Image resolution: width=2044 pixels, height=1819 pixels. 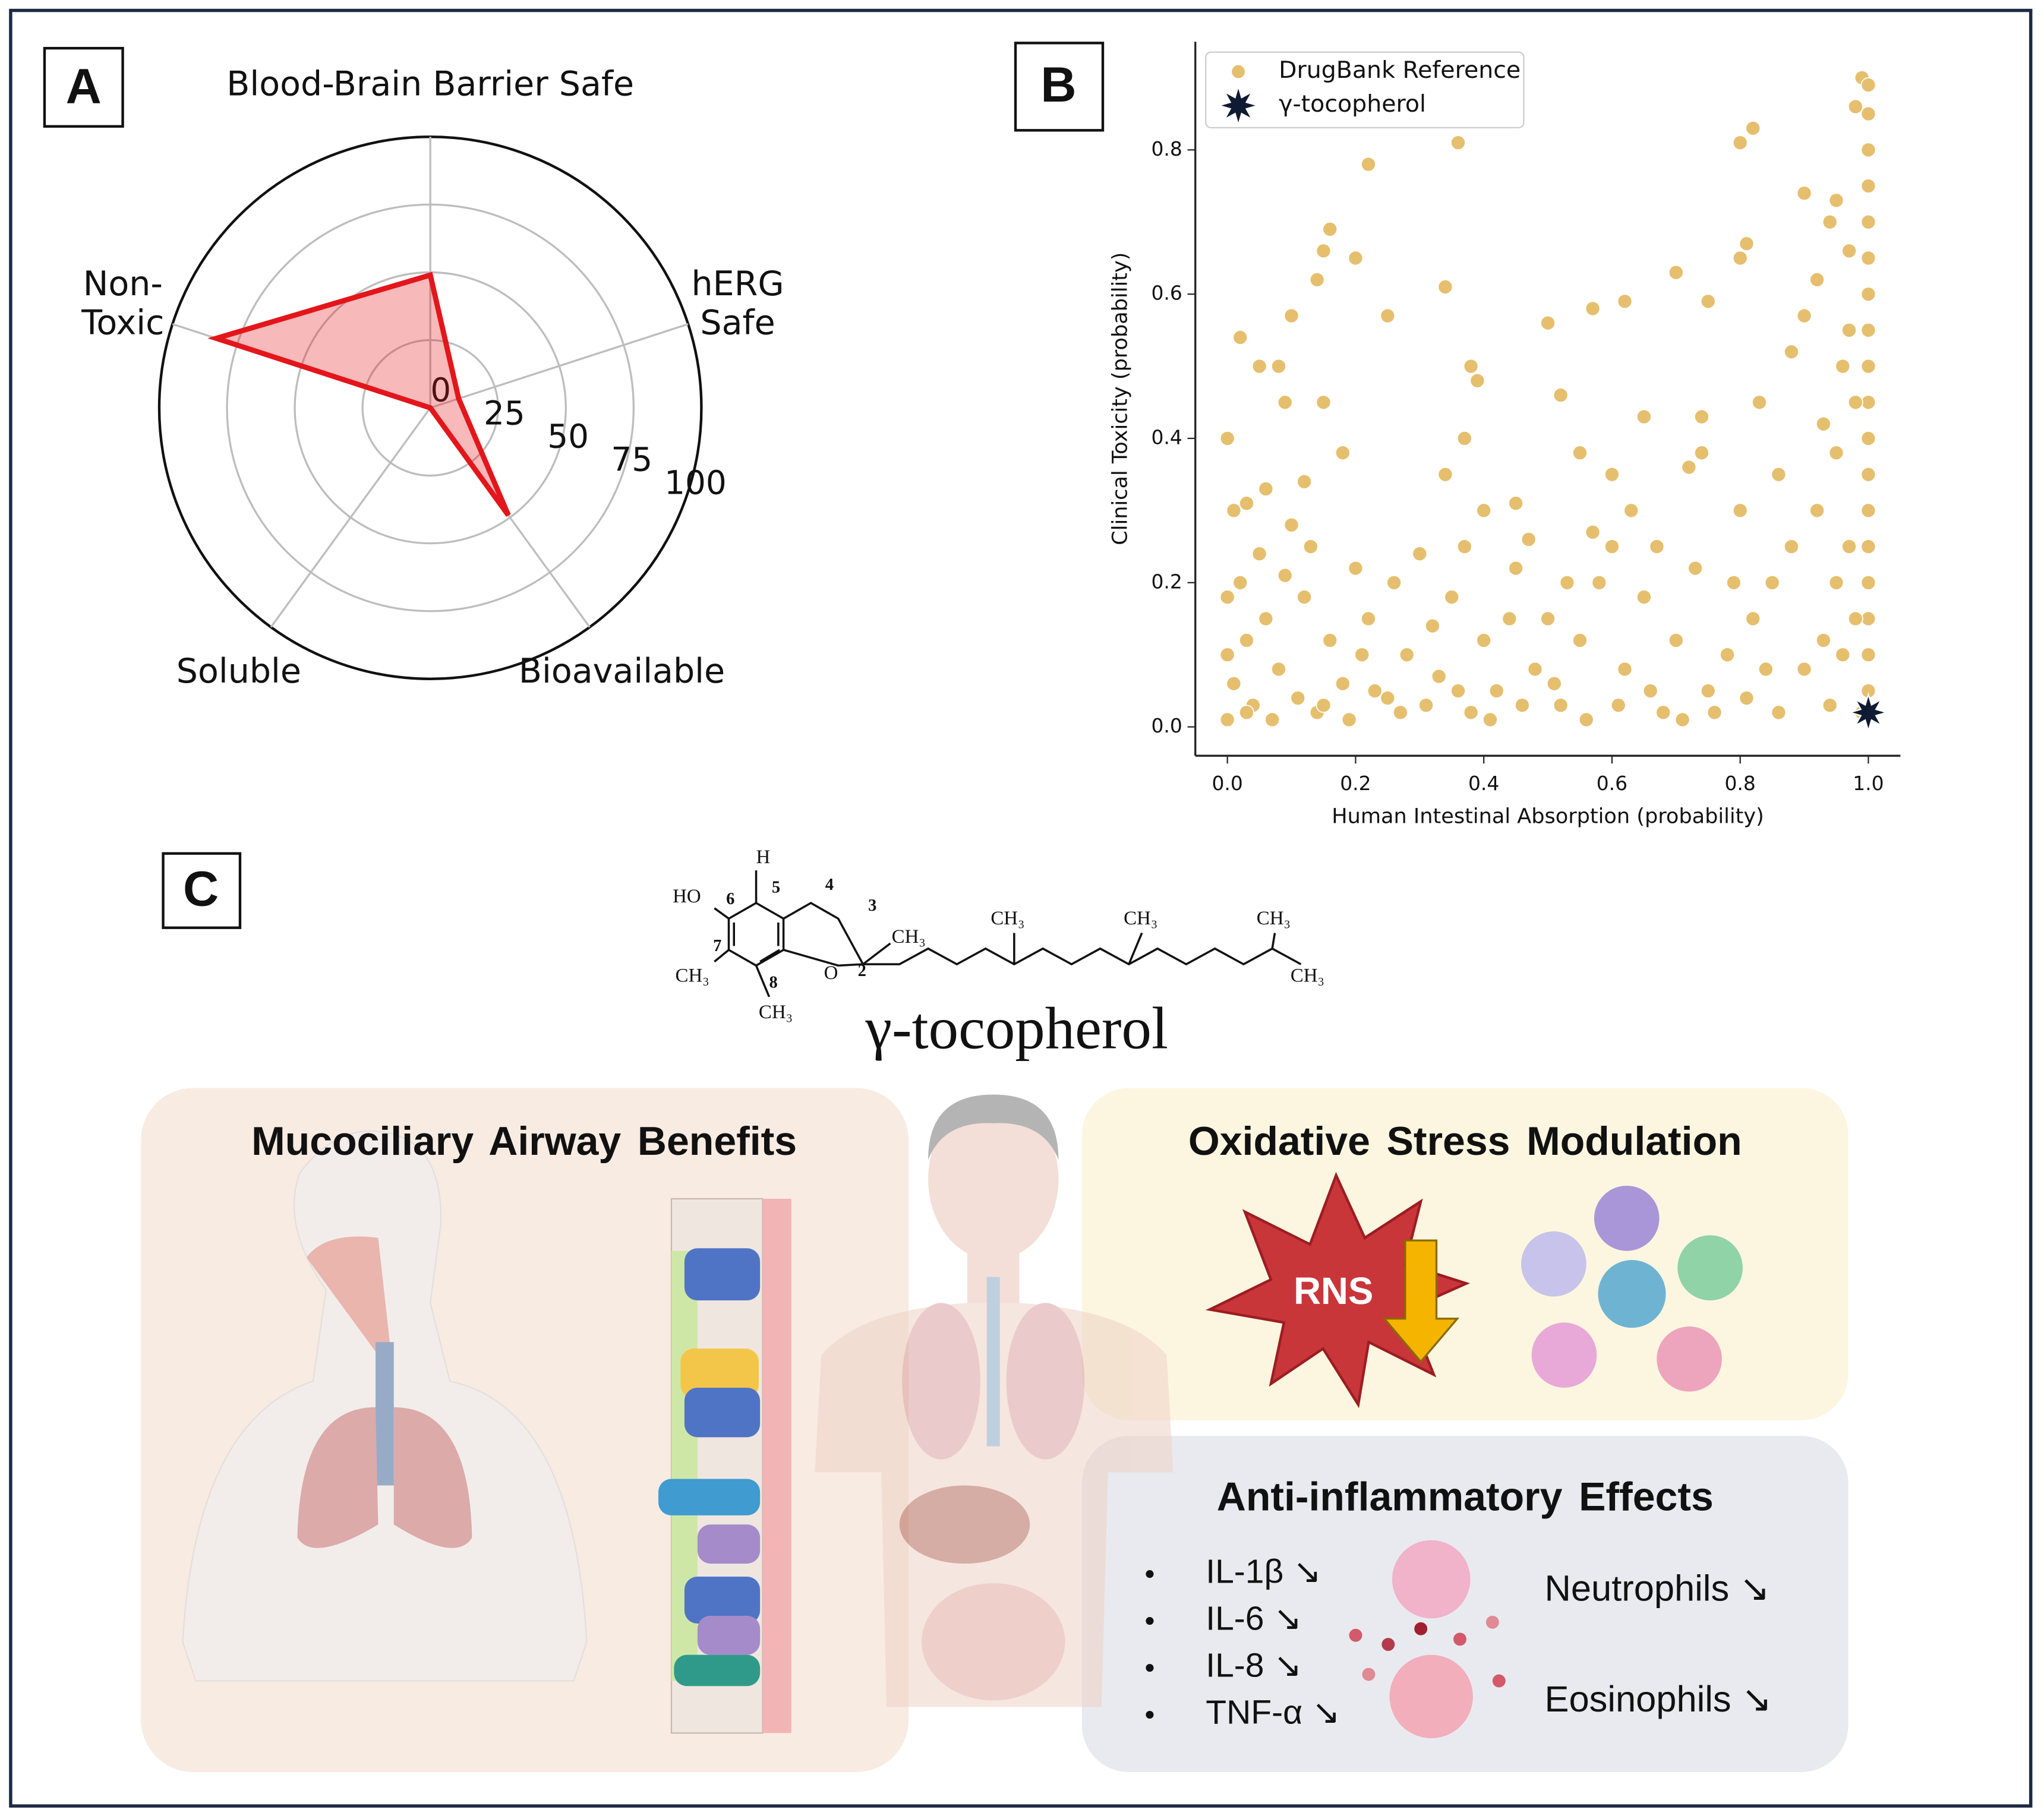 I want to click on x-tick-label: 0.0, so click(x=1227, y=783).